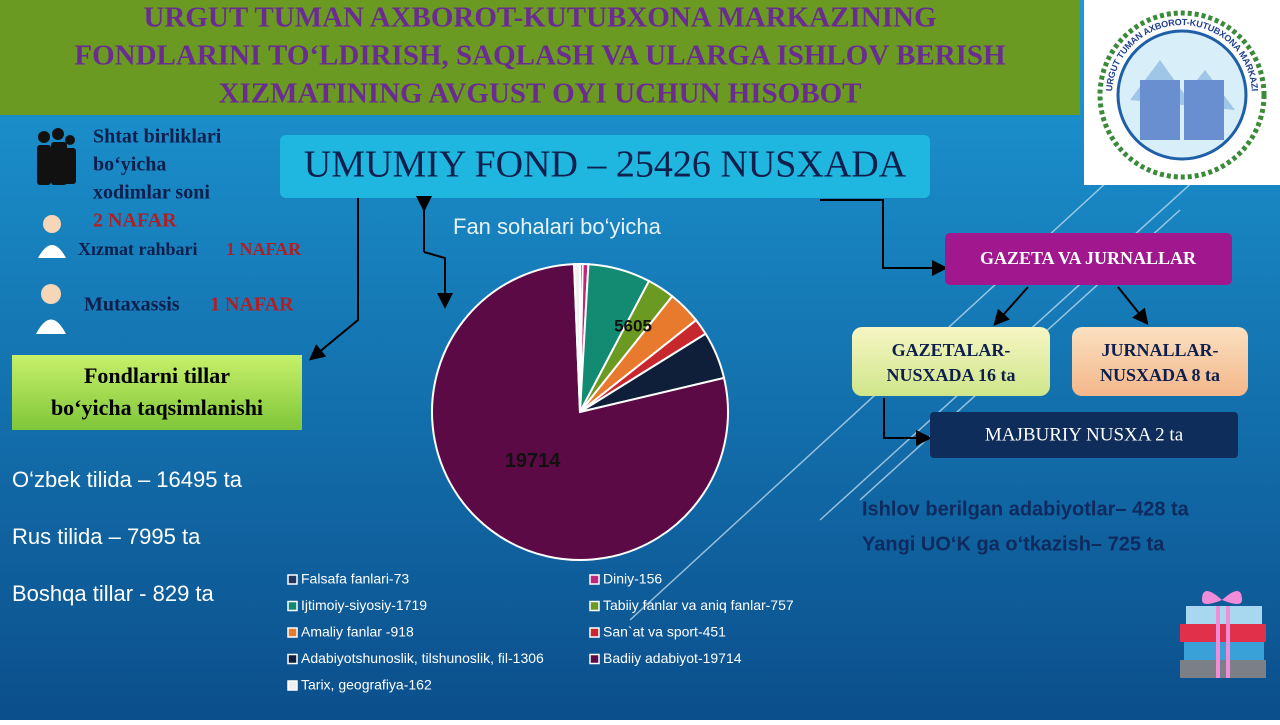 The height and width of the screenshot is (725, 1280). I want to click on total-box, so click(605, 166).